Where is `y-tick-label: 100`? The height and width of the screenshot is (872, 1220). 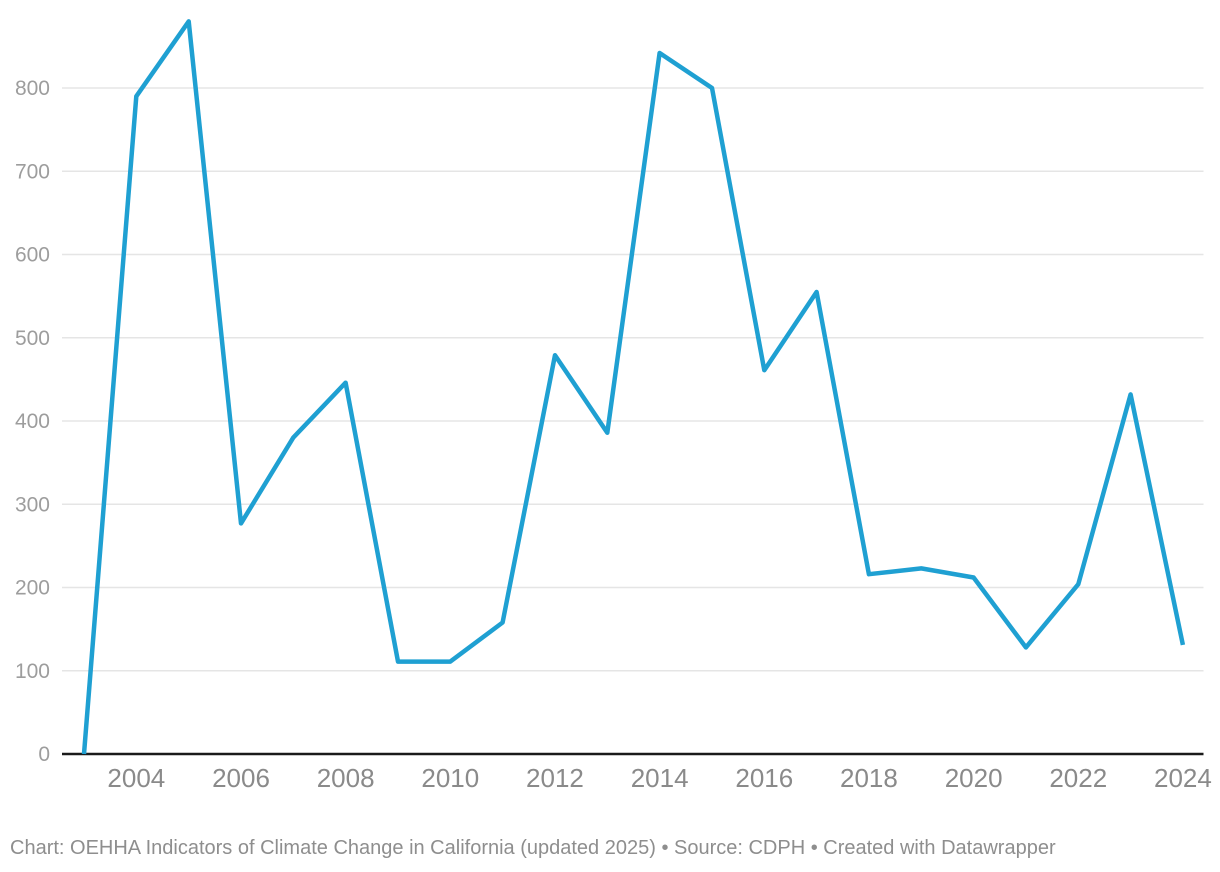 y-tick-label: 100 is located at coordinates (32, 671).